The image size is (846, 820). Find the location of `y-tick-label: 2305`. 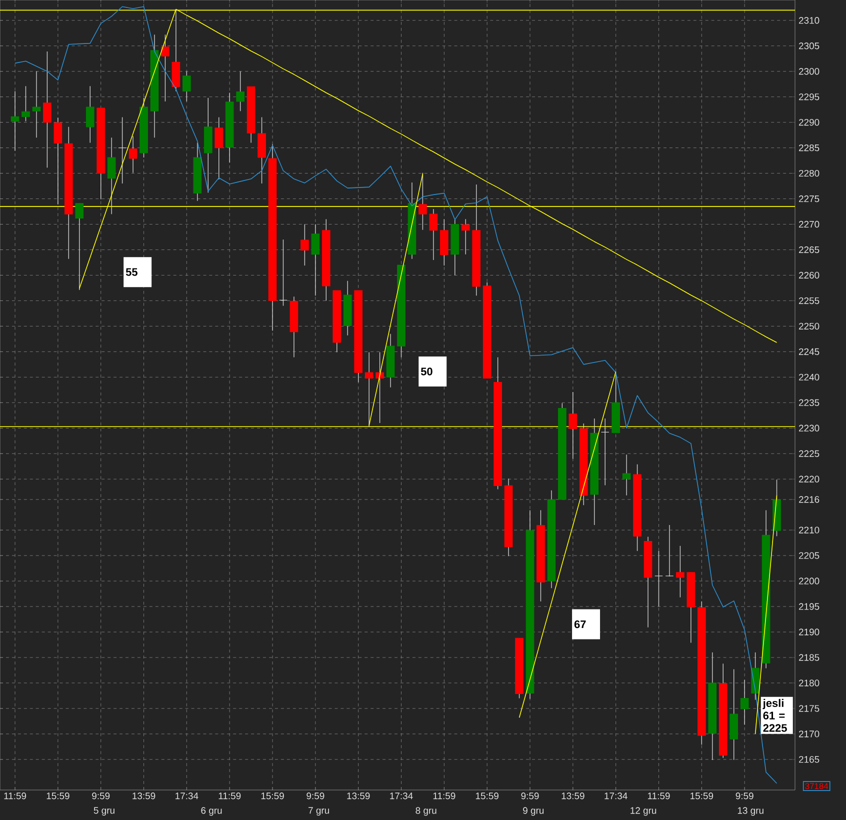

y-tick-label: 2305 is located at coordinates (809, 46).